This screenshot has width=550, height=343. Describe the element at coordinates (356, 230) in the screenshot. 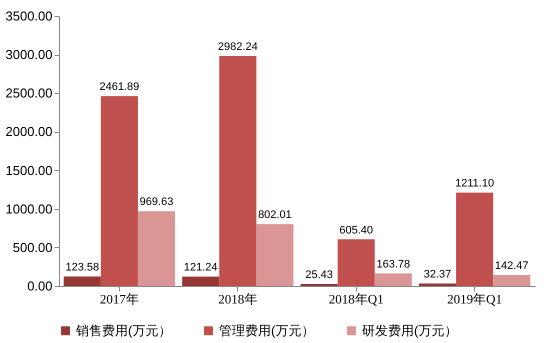

I see `data-label: 605.40` at that location.